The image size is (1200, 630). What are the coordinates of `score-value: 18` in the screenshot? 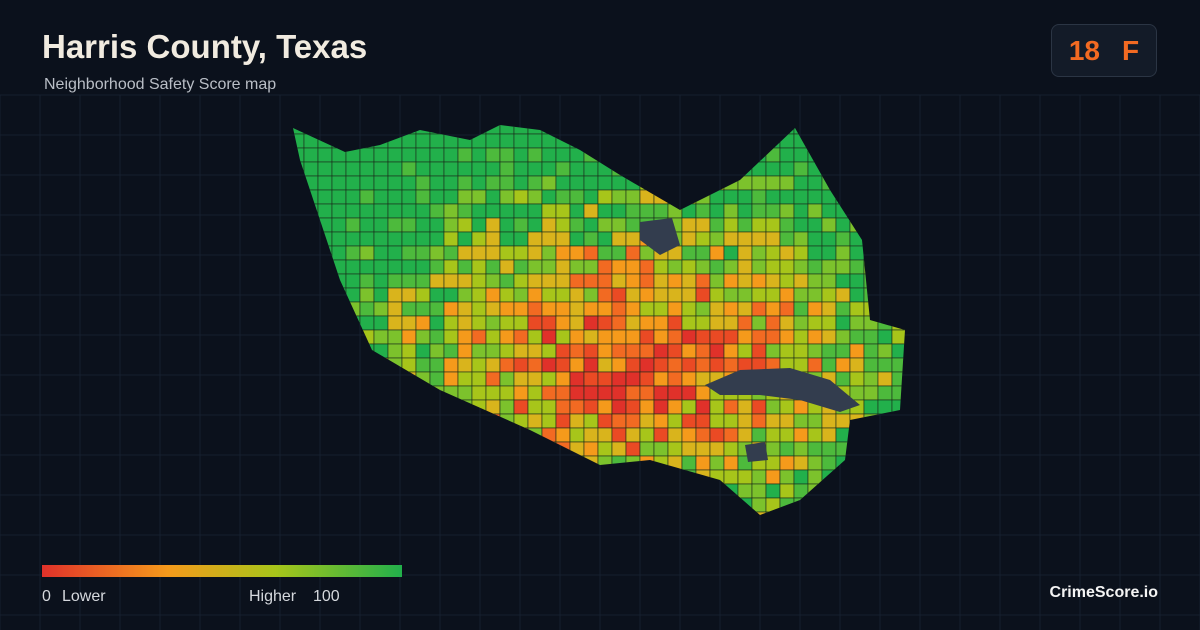 It's located at (1084, 50).